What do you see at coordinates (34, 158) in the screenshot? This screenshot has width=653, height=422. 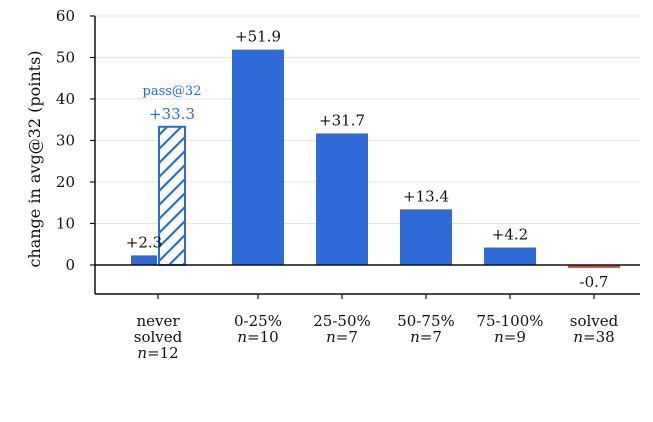 I see `y-axis-label: change in avg@32 (points)` at bounding box center [34, 158].